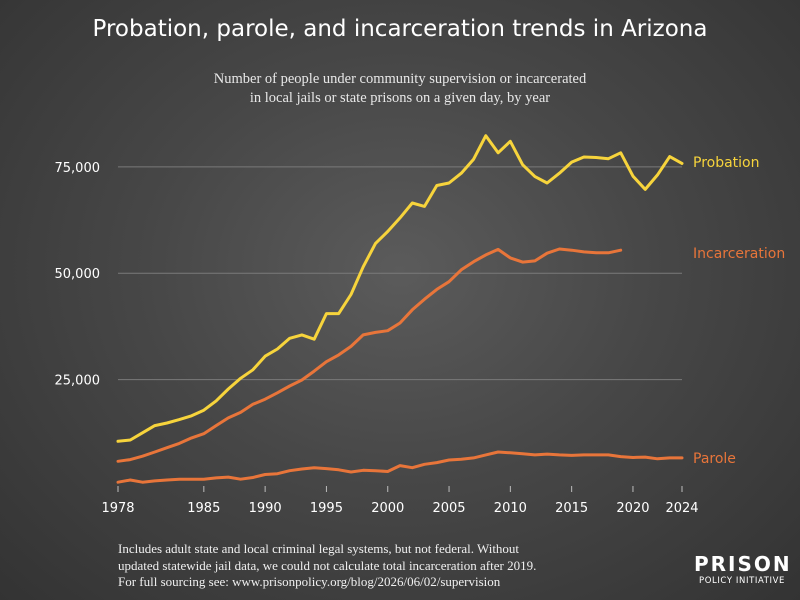 This screenshot has height=600, width=800. What do you see at coordinates (632, 508) in the screenshot?
I see `x-tick-label-2020: 2020` at bounding box center [632, 508].